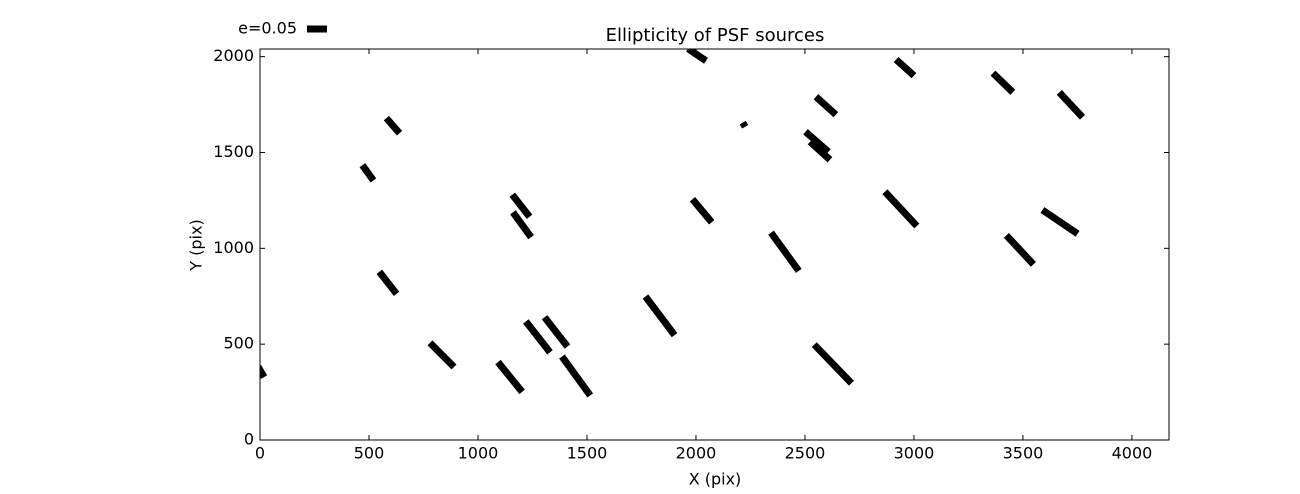  I want to click on x-tick-label: 2500, so click(805, 453).